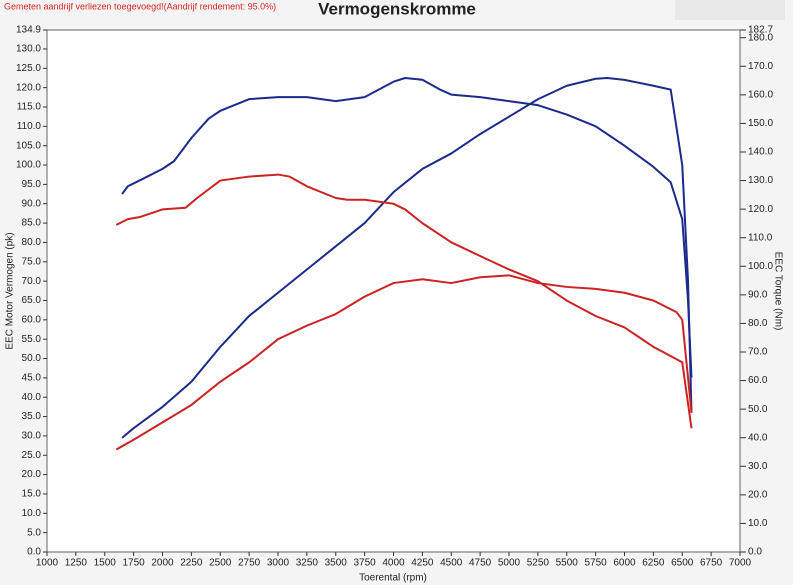 This screenshot has width=793, height=585. What do you see at coordinates (397, 9) in the screenshot?
I see `chart-title: Vermogenskromme` at bounding box center [397, 9].